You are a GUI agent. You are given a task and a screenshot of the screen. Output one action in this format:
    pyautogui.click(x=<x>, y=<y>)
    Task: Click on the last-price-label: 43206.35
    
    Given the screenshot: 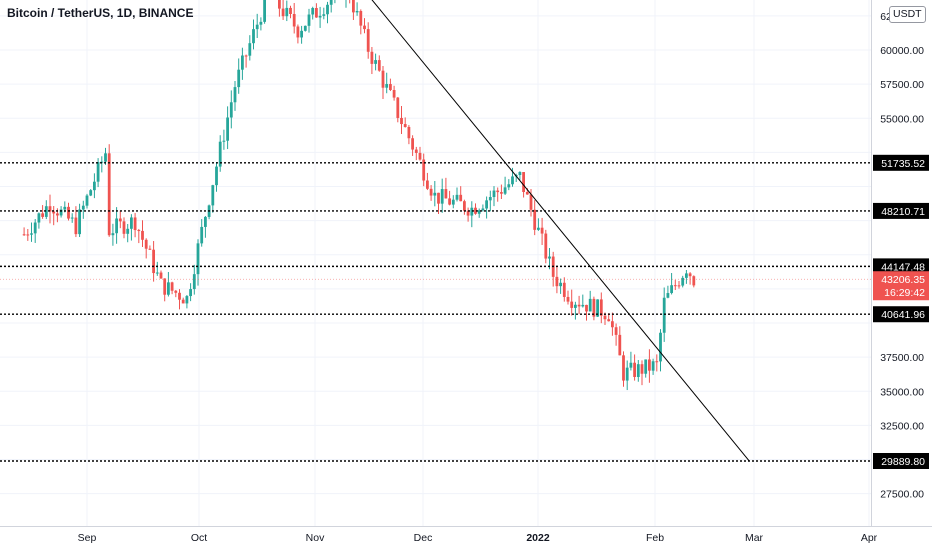 What is the action you would take?
    pyautogui.click(x=903, y=280)
    